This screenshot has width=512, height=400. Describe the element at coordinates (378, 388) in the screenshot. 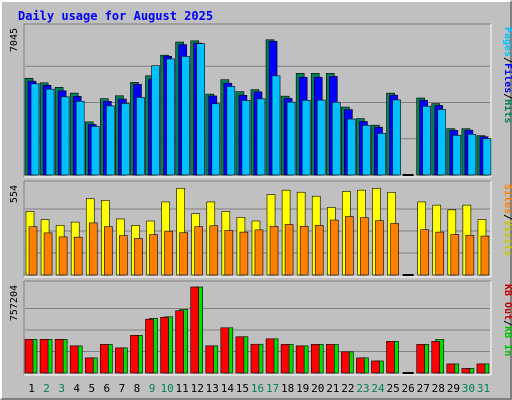

I see `x-tick-label: 24` at that location.